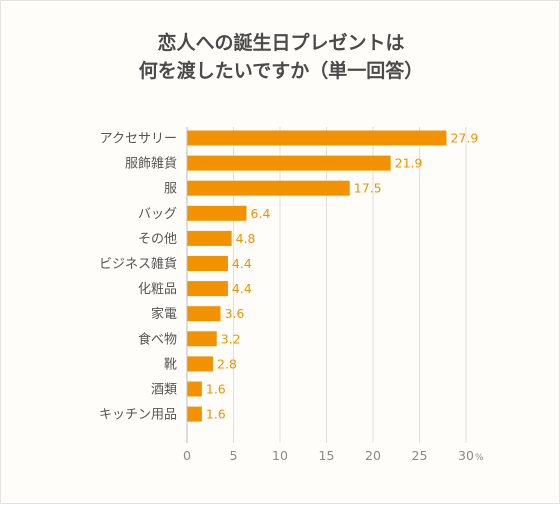 The image size is (560, 505). Describe the element at coordinates (280, 455) in the screenshot. I see `x-tick-label: 10` at that location.